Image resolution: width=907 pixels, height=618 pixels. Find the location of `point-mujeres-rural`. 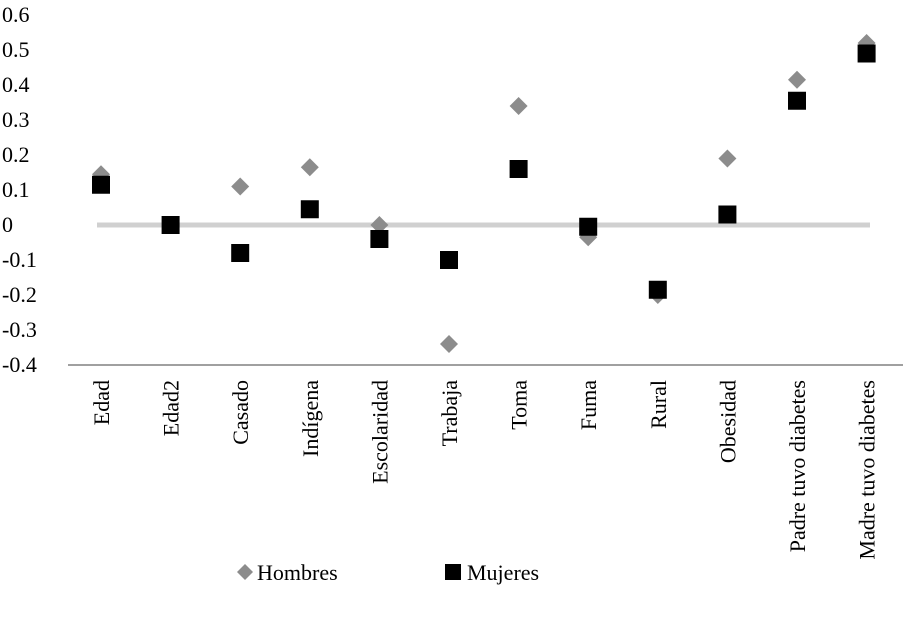

point-mujeres-rural is located at coordinates (657, 289).